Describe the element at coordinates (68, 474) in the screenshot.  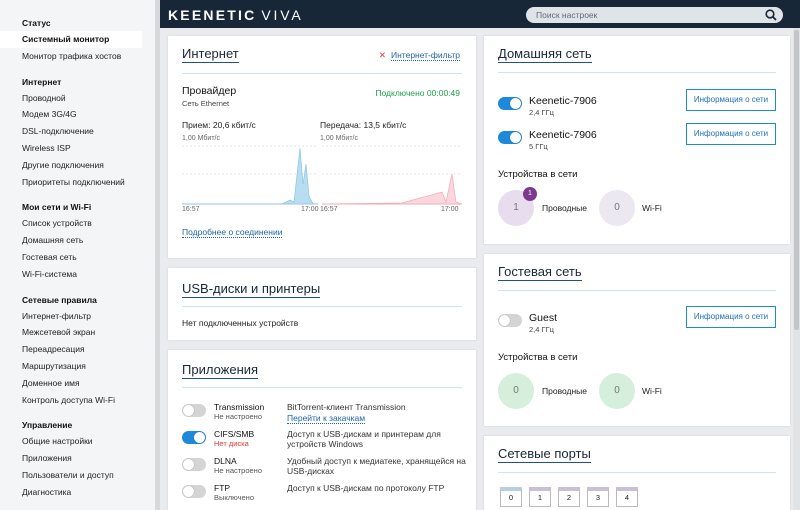
I see `menu-item: Пользователи и доступ` at that location.